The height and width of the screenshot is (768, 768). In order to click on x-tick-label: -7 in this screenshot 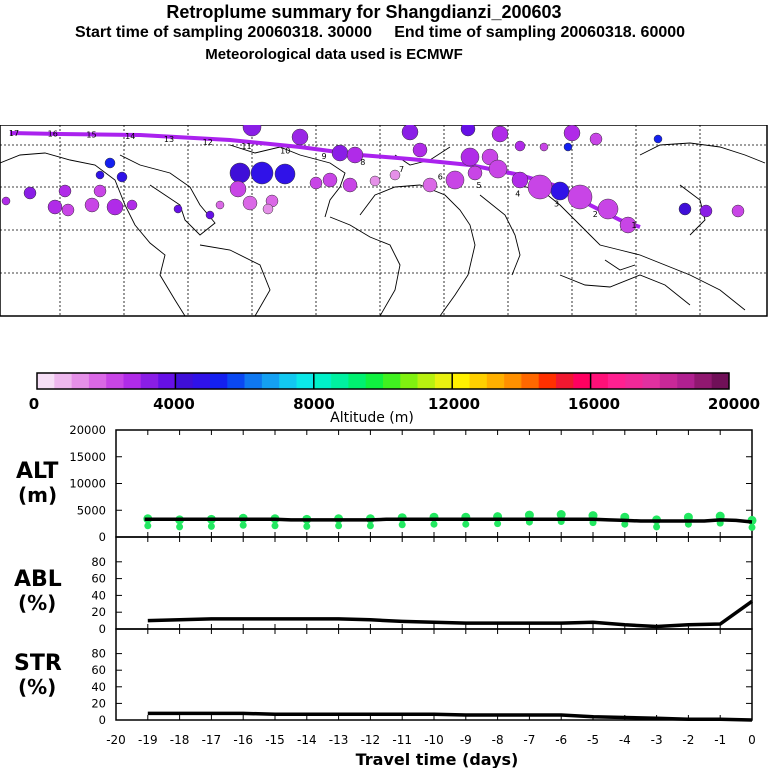, I will do `click(529, 740)`.